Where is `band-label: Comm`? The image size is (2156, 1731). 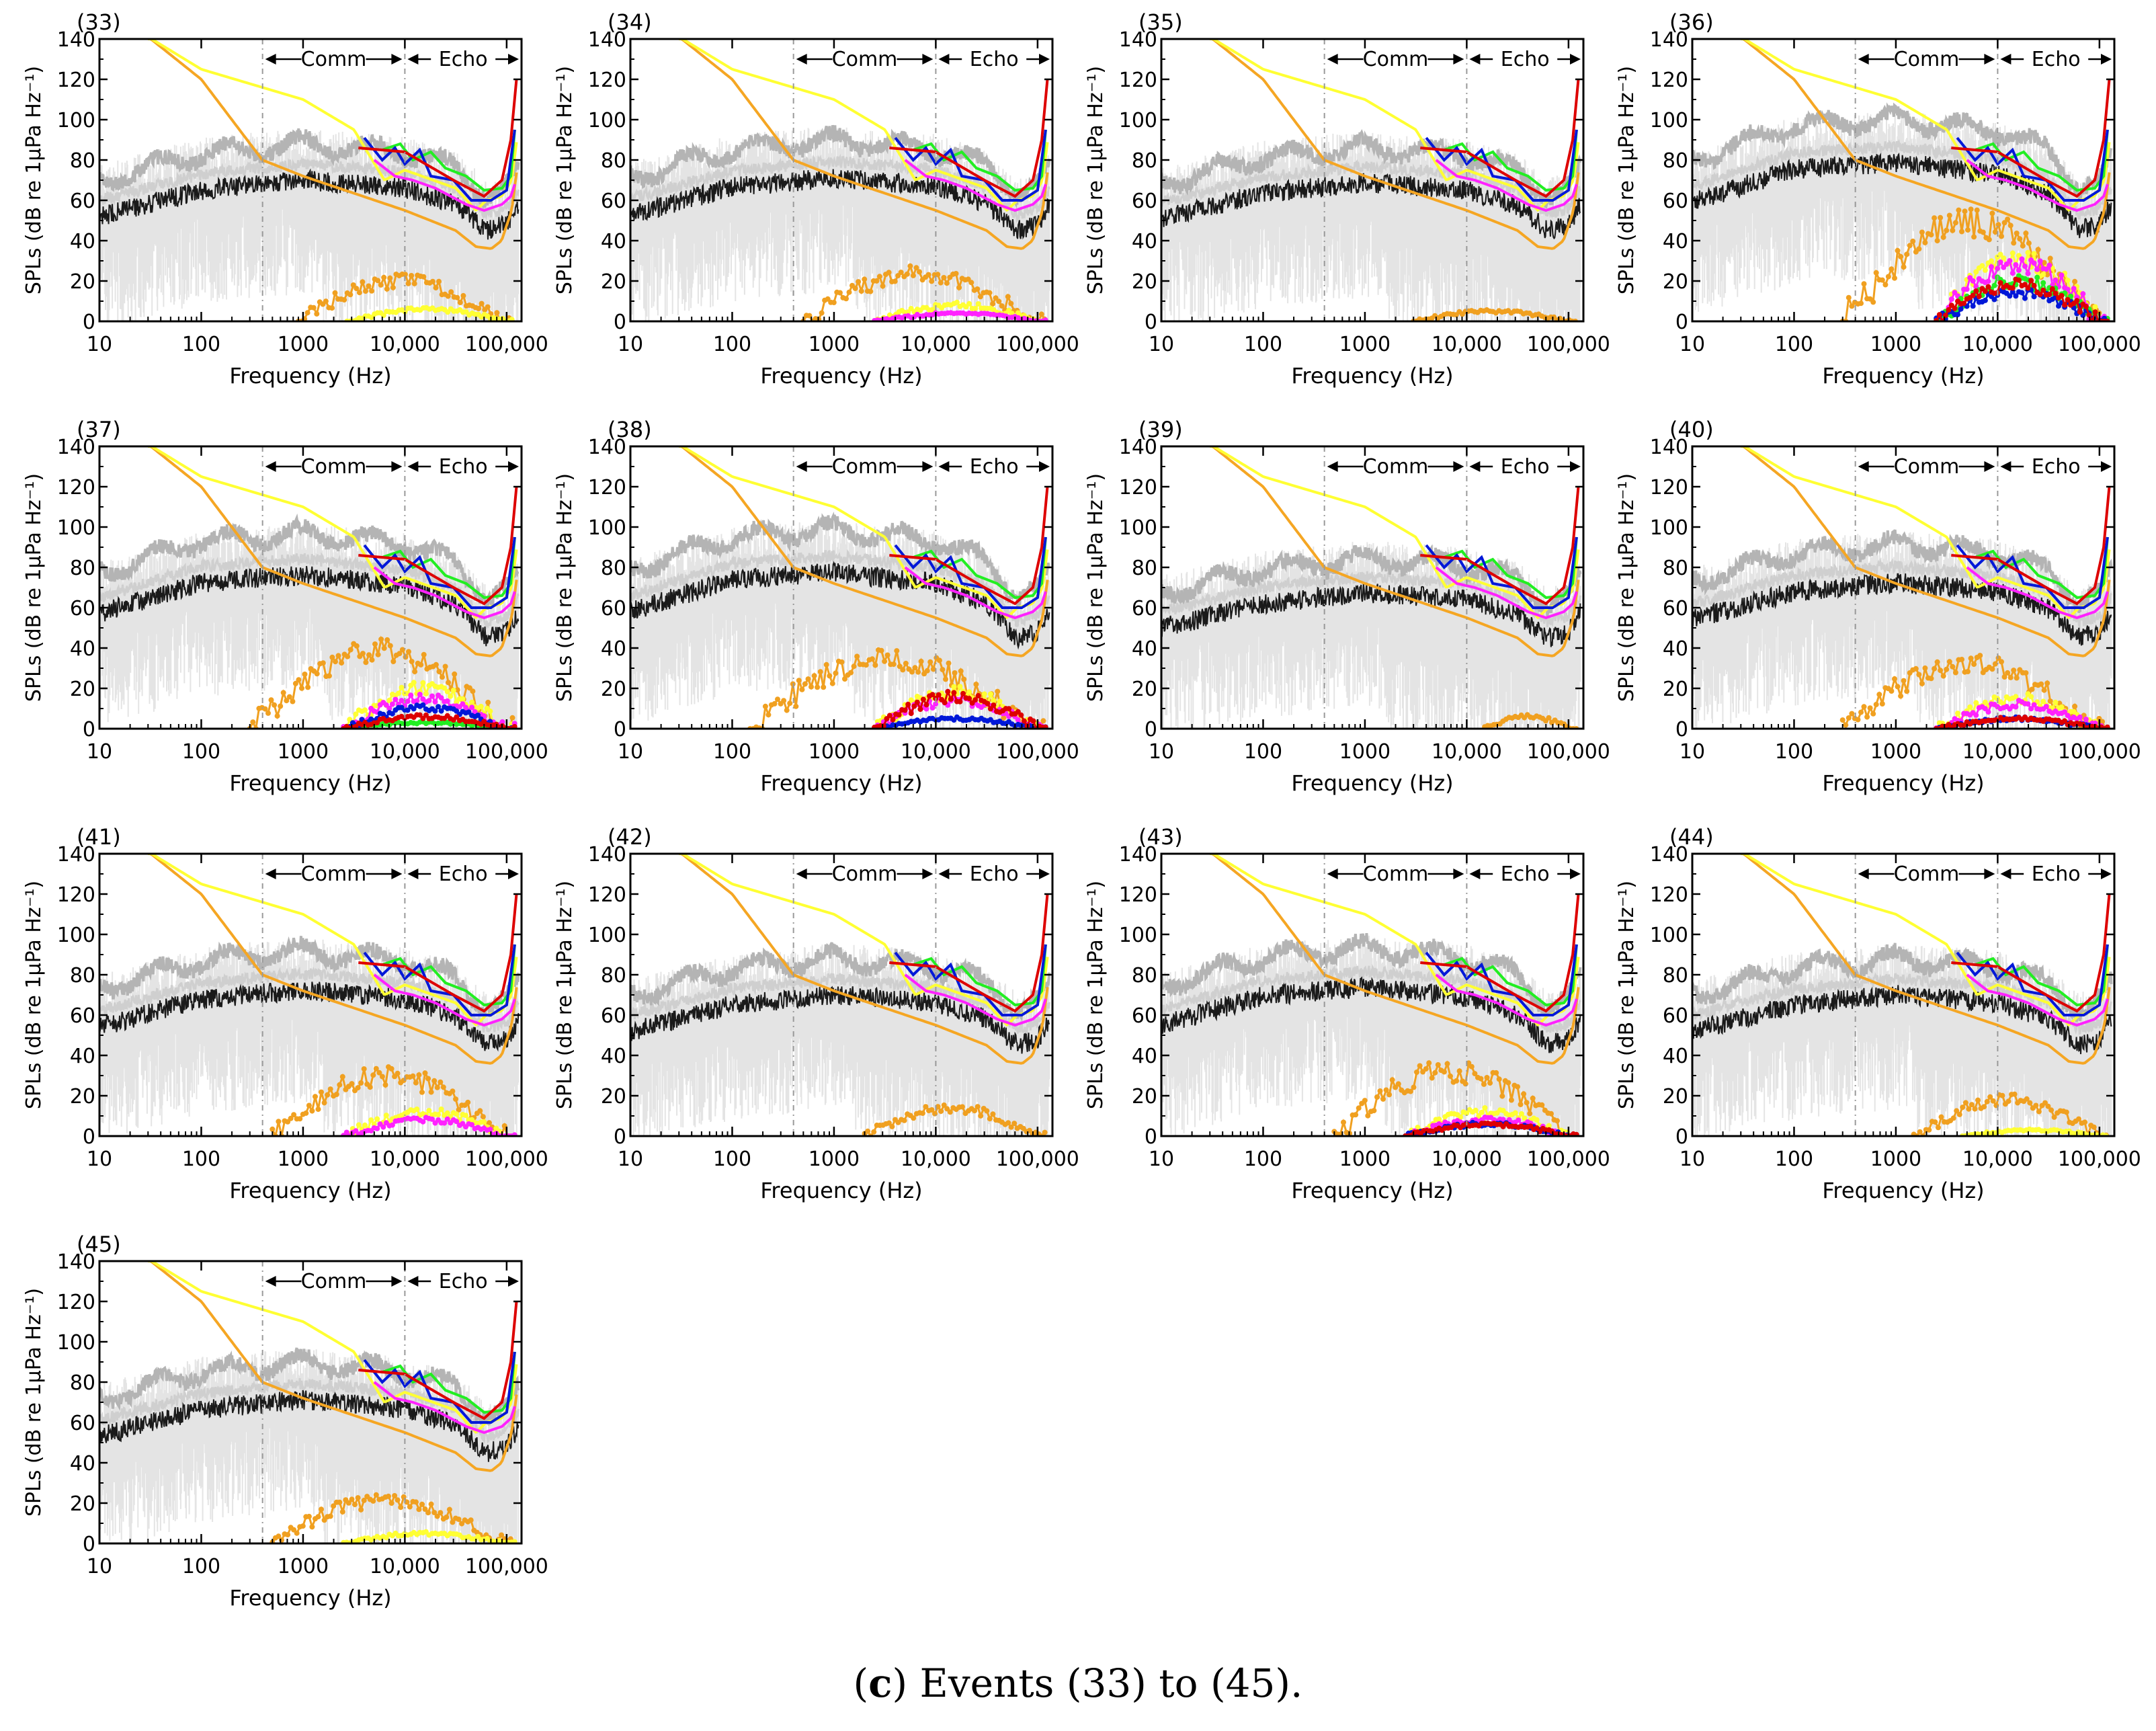
band-label: Comm is located at coordinates (334, 874).